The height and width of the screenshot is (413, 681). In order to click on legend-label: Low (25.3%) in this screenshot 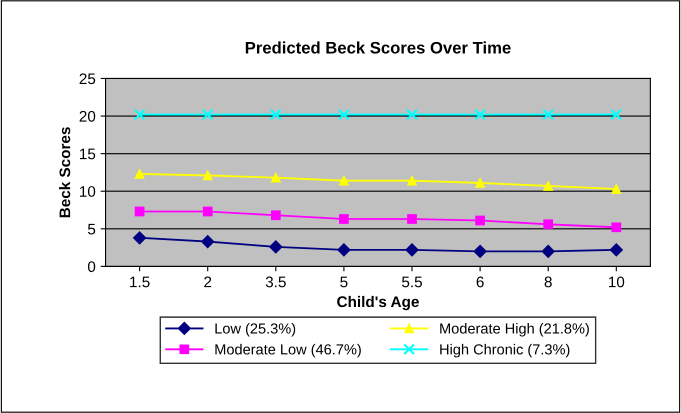, I will do `click(255, 329)`.